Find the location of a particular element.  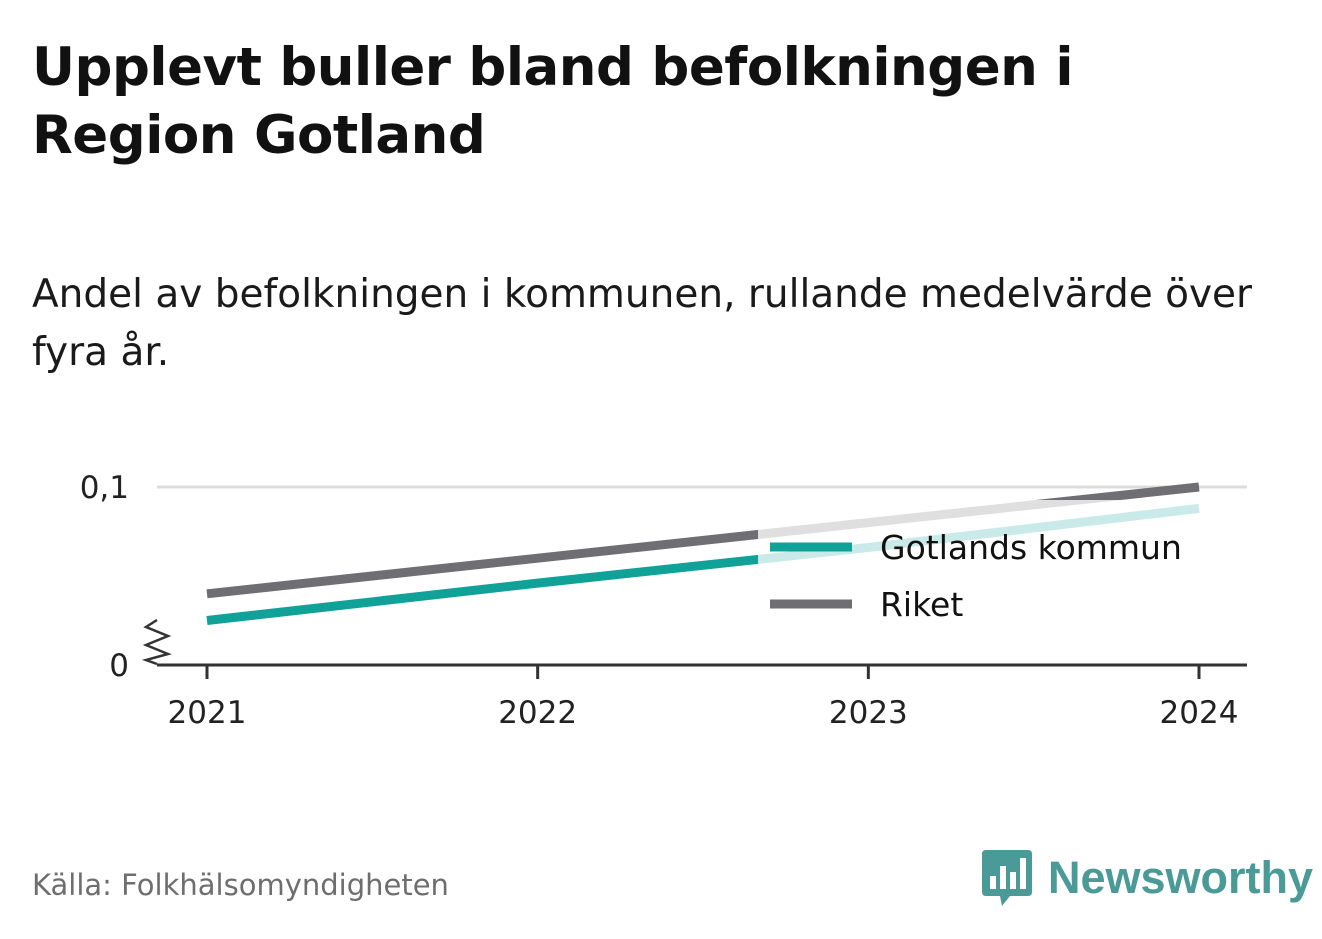

source-note: Källa: Folkhälsomyndigheten is located at coordinates (240, 885).